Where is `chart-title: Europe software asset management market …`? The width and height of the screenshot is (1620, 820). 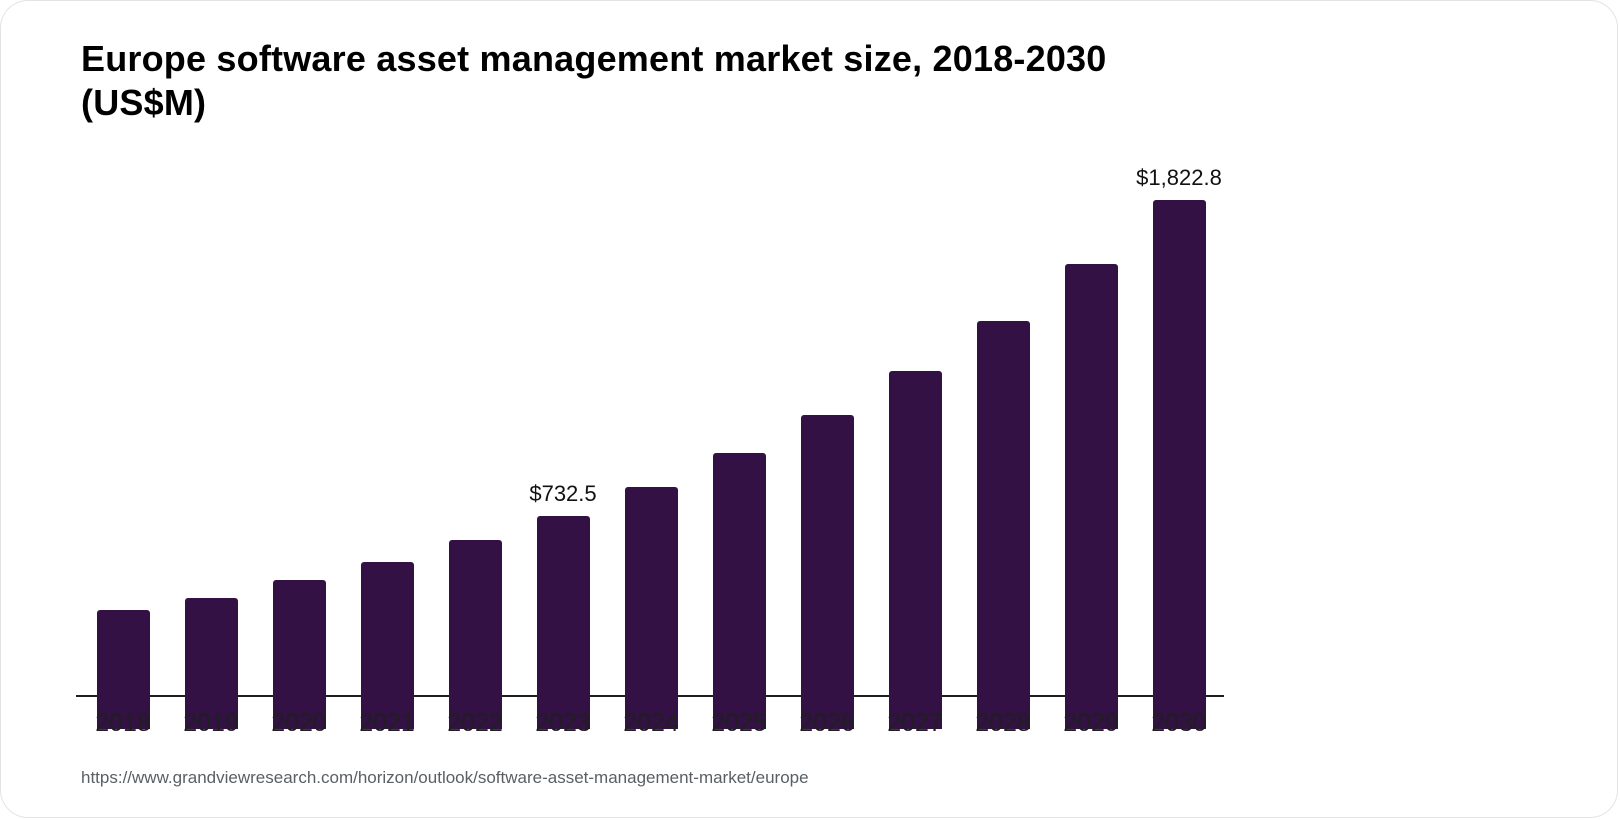 chart-title: Europe software asset management market … is located at coordinates (819, 81).